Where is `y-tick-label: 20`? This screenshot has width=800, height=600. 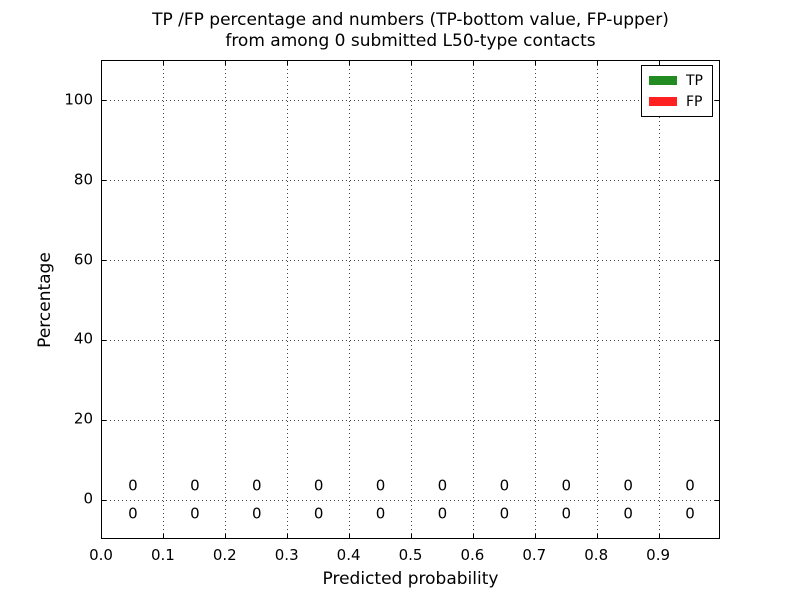 y-tick-label: 20 is located at coordinates (83, 418).